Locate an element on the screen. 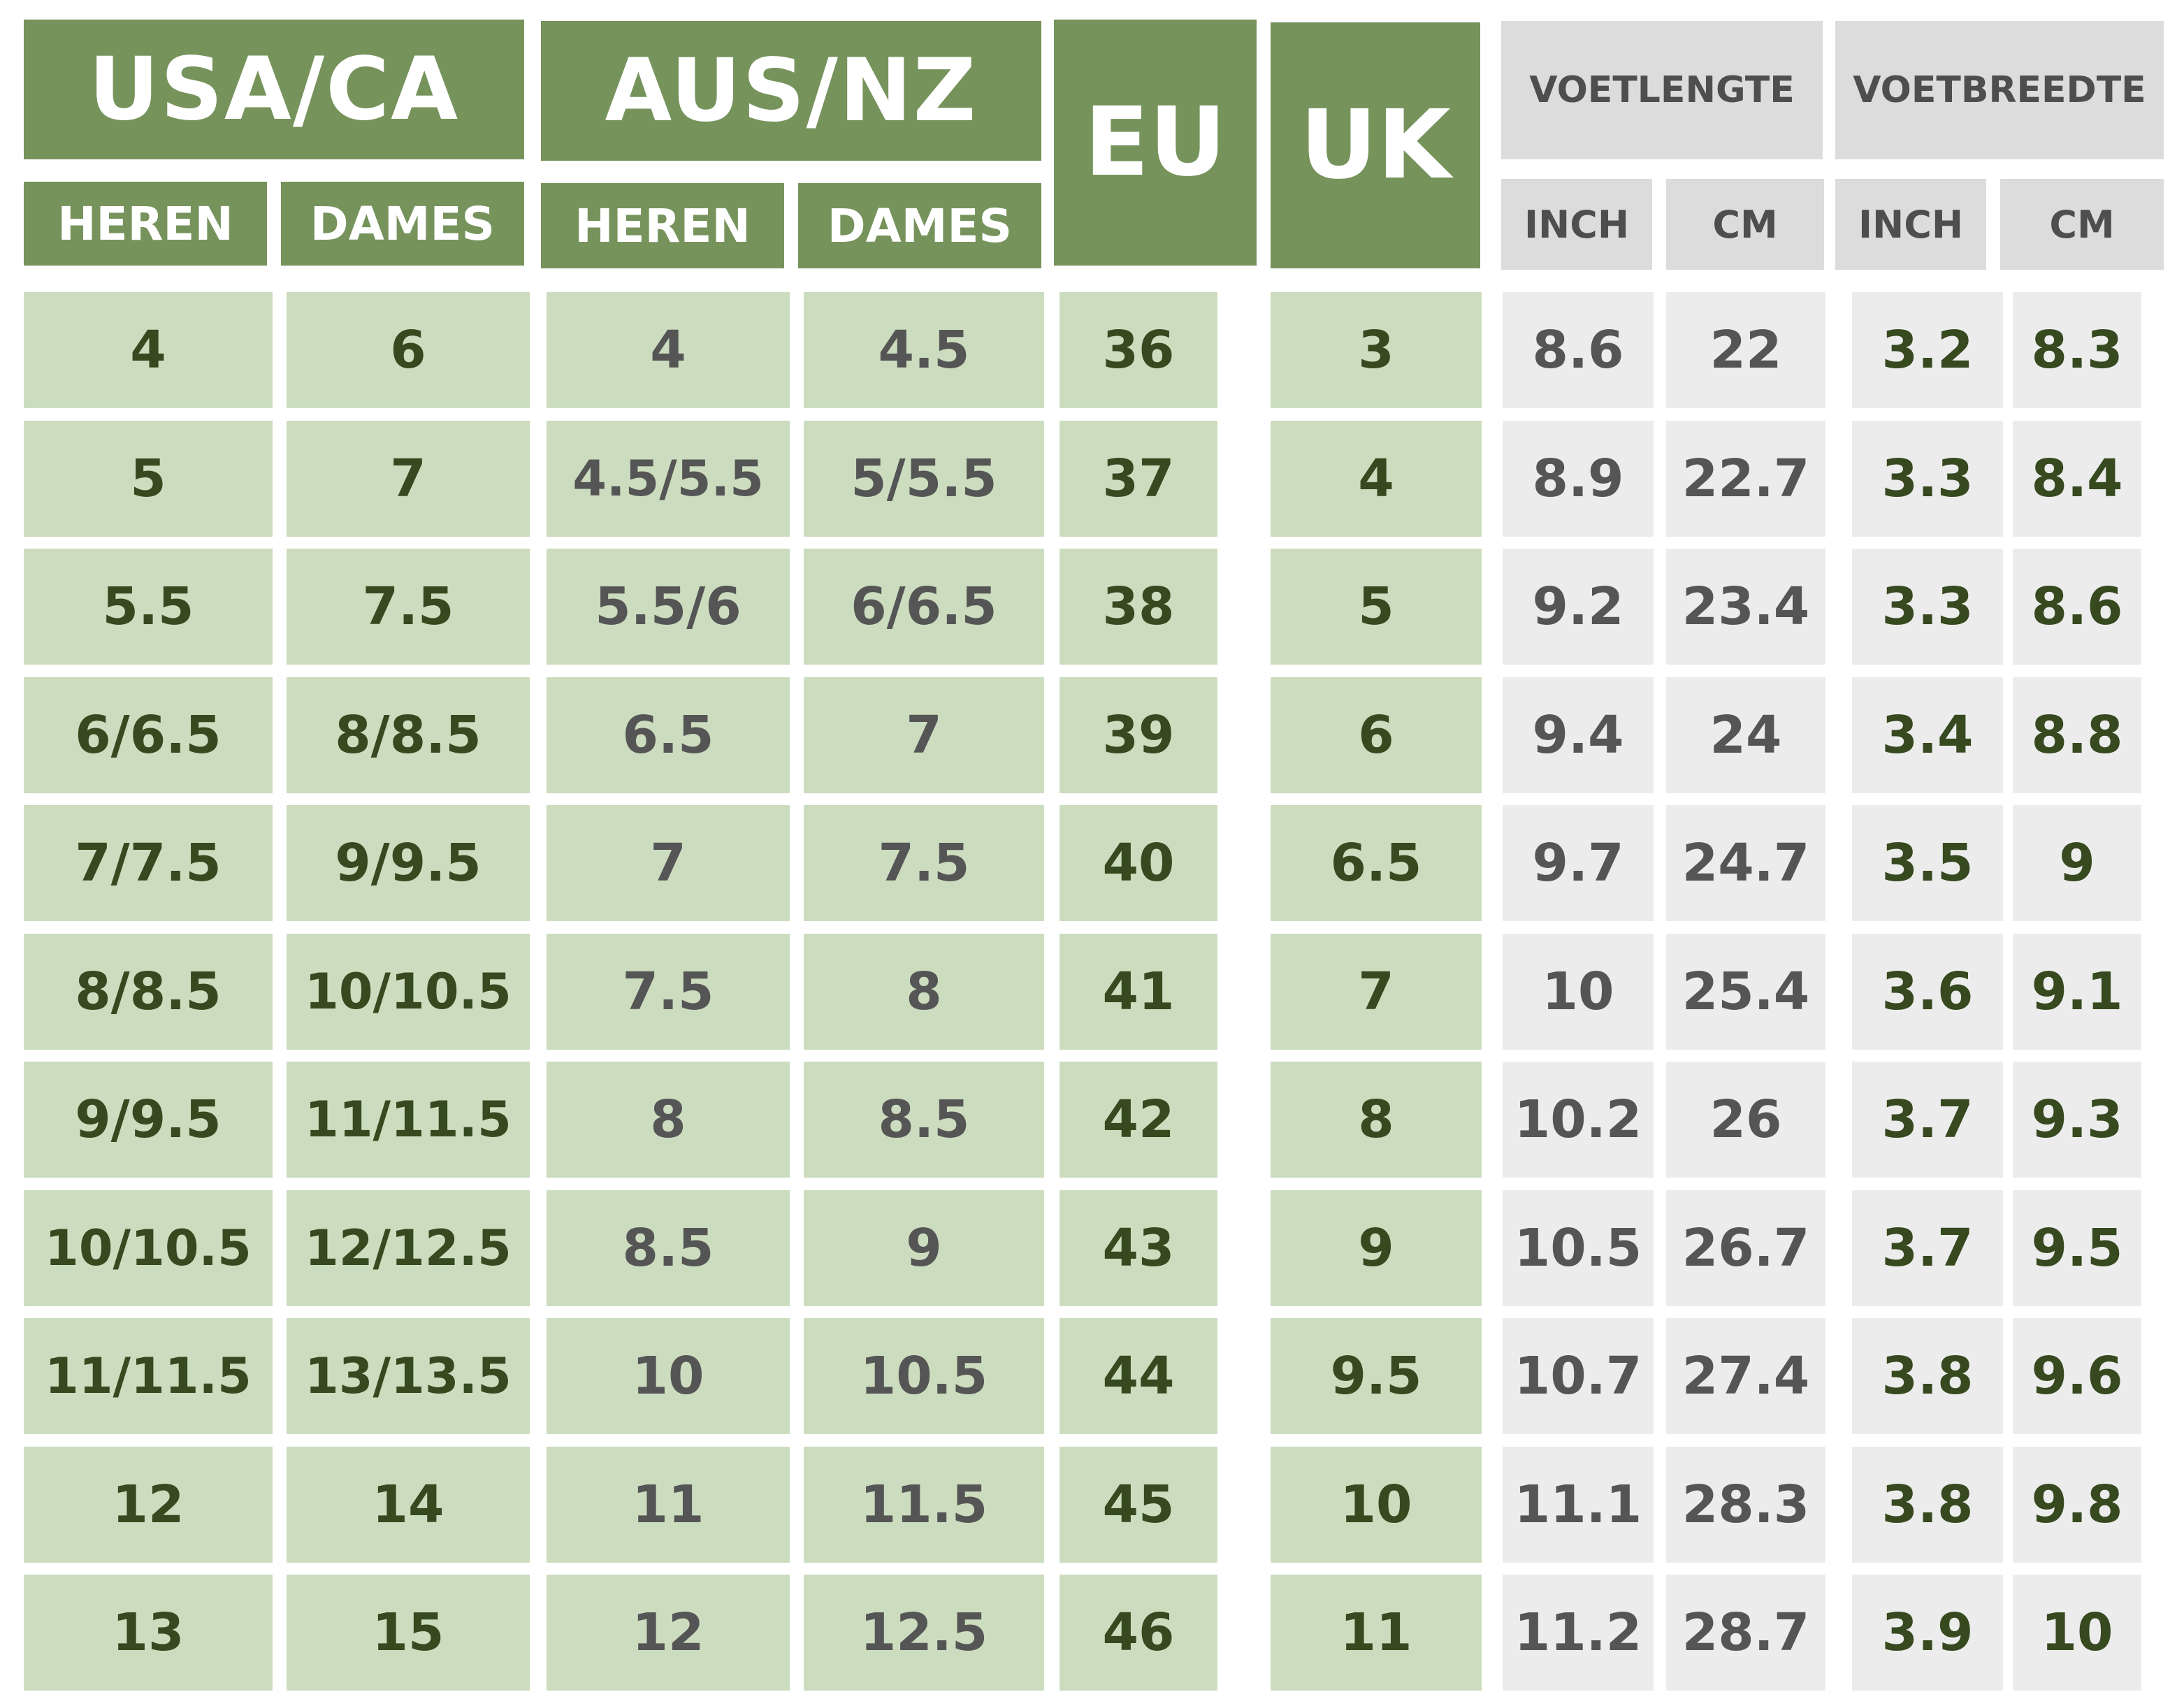 Image resolution: width=2184 pixels, height=1699 pixels. cell-aus-heren: 5.5/6 is located at coordinates (668, 607).